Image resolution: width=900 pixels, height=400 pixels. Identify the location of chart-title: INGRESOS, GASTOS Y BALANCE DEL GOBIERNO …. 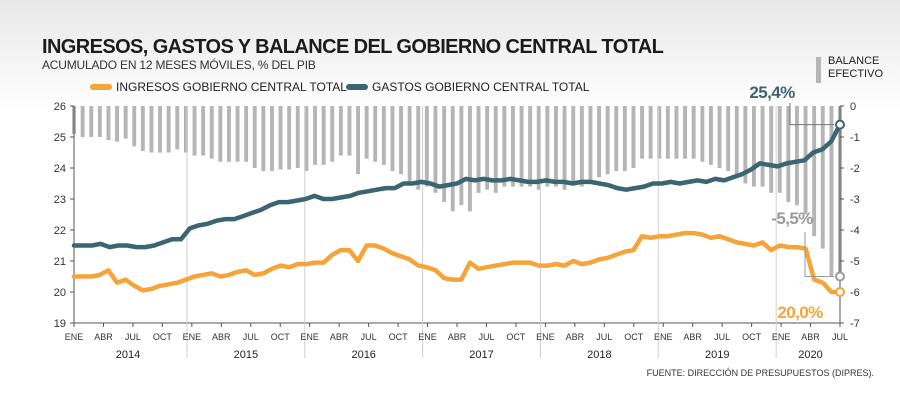
(353, 47).